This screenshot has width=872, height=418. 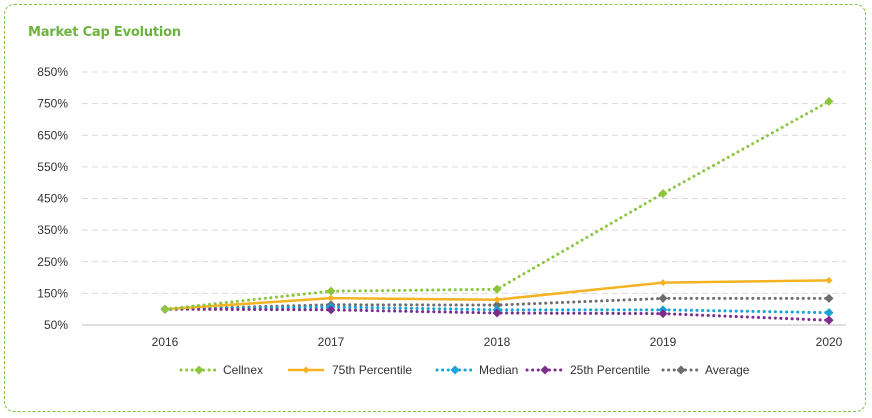 I want to click on legend-item: Average, so click(x=705, y=370).